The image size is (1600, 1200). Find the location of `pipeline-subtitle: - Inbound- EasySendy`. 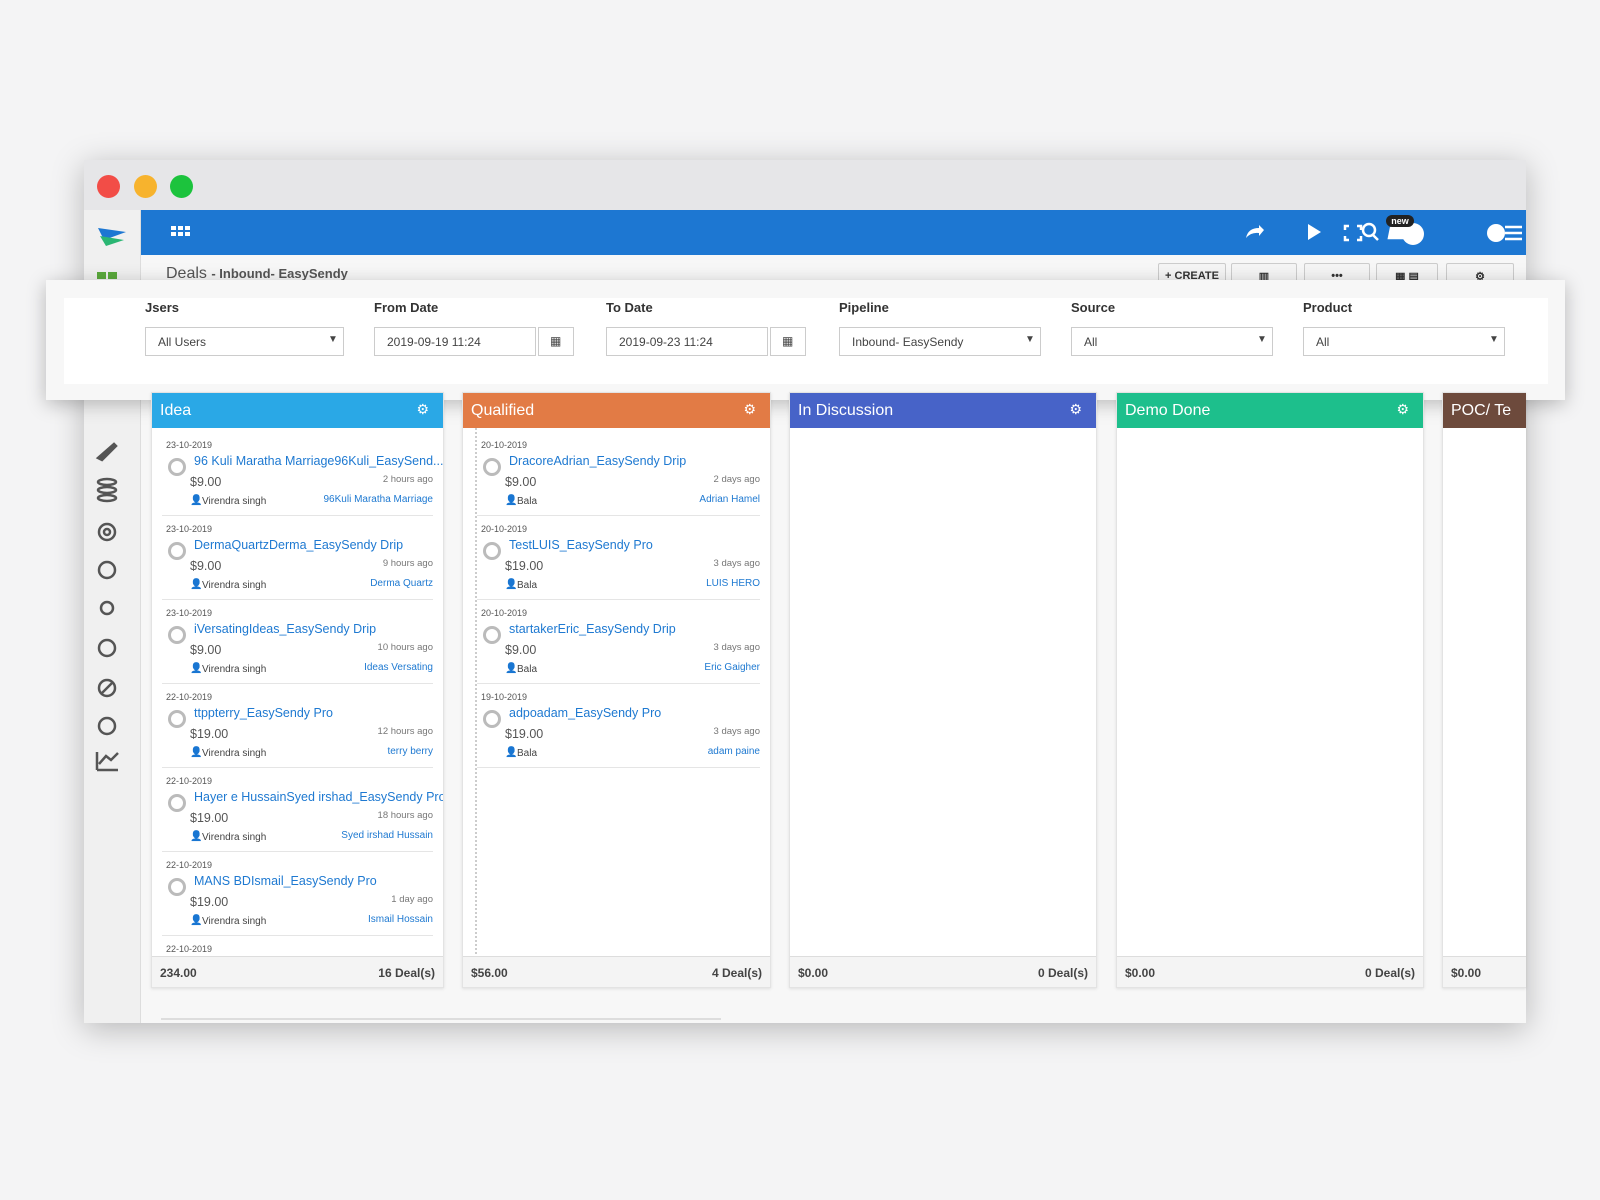

pipeline-subtitle: - Inbound- EasySendy is located at coordinates (279, 273).